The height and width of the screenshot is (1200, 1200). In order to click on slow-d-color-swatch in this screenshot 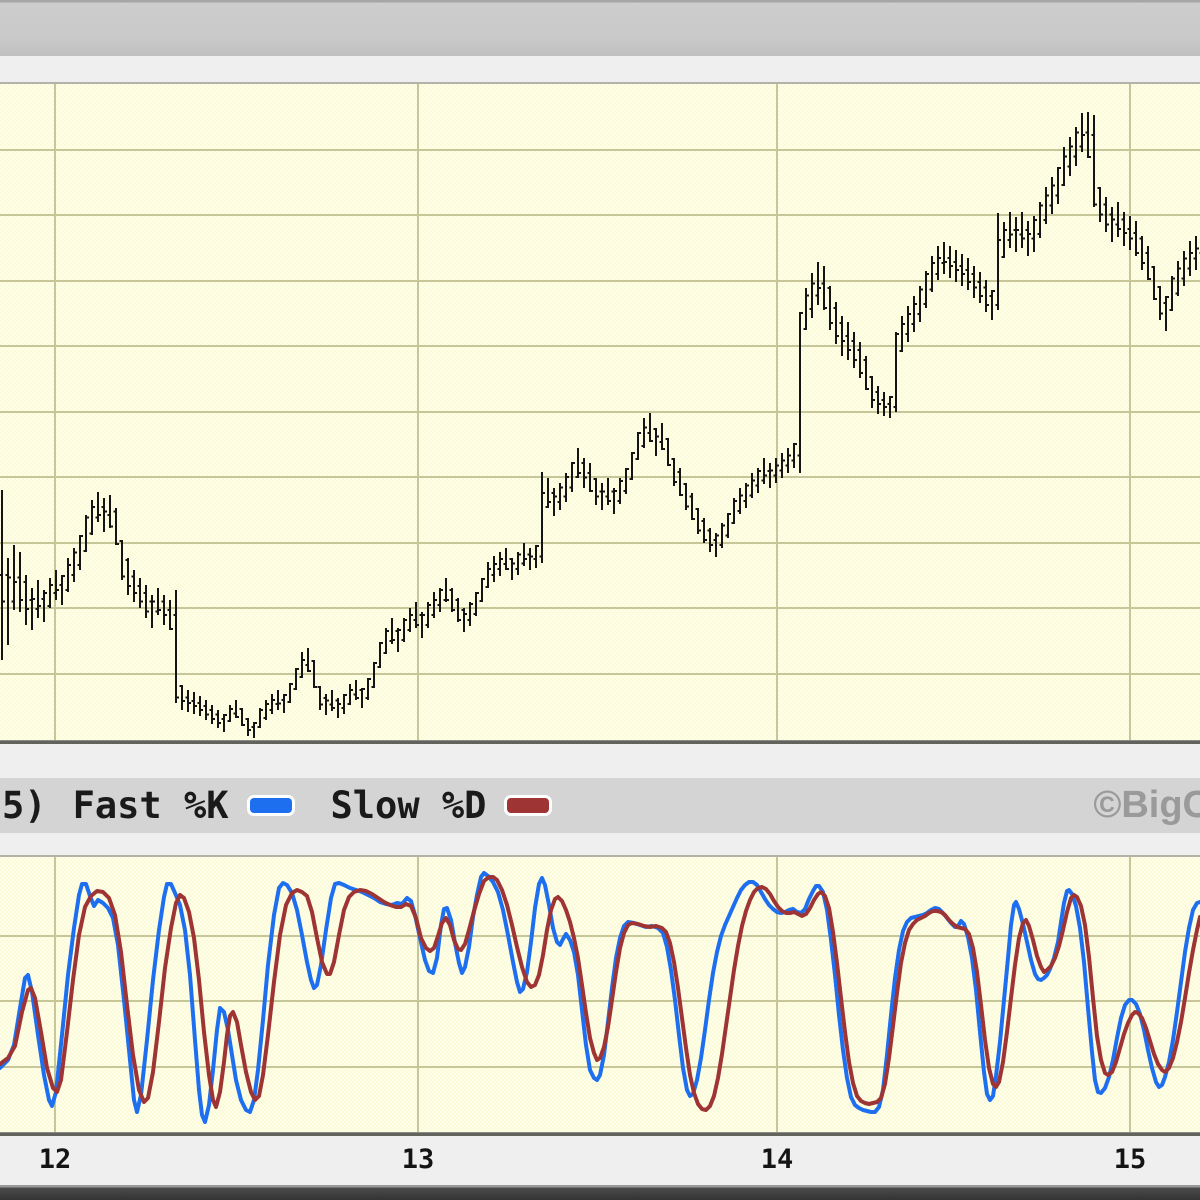, I will do `click(528, 805)`.